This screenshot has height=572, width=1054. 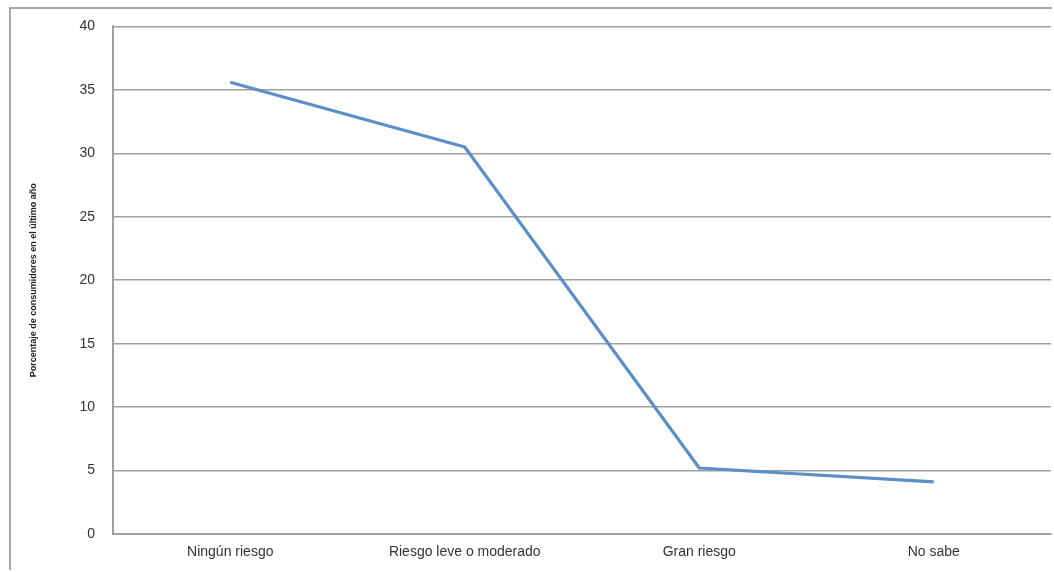 I want to click on y-tick-label: 30, so click(x=87, y=152).